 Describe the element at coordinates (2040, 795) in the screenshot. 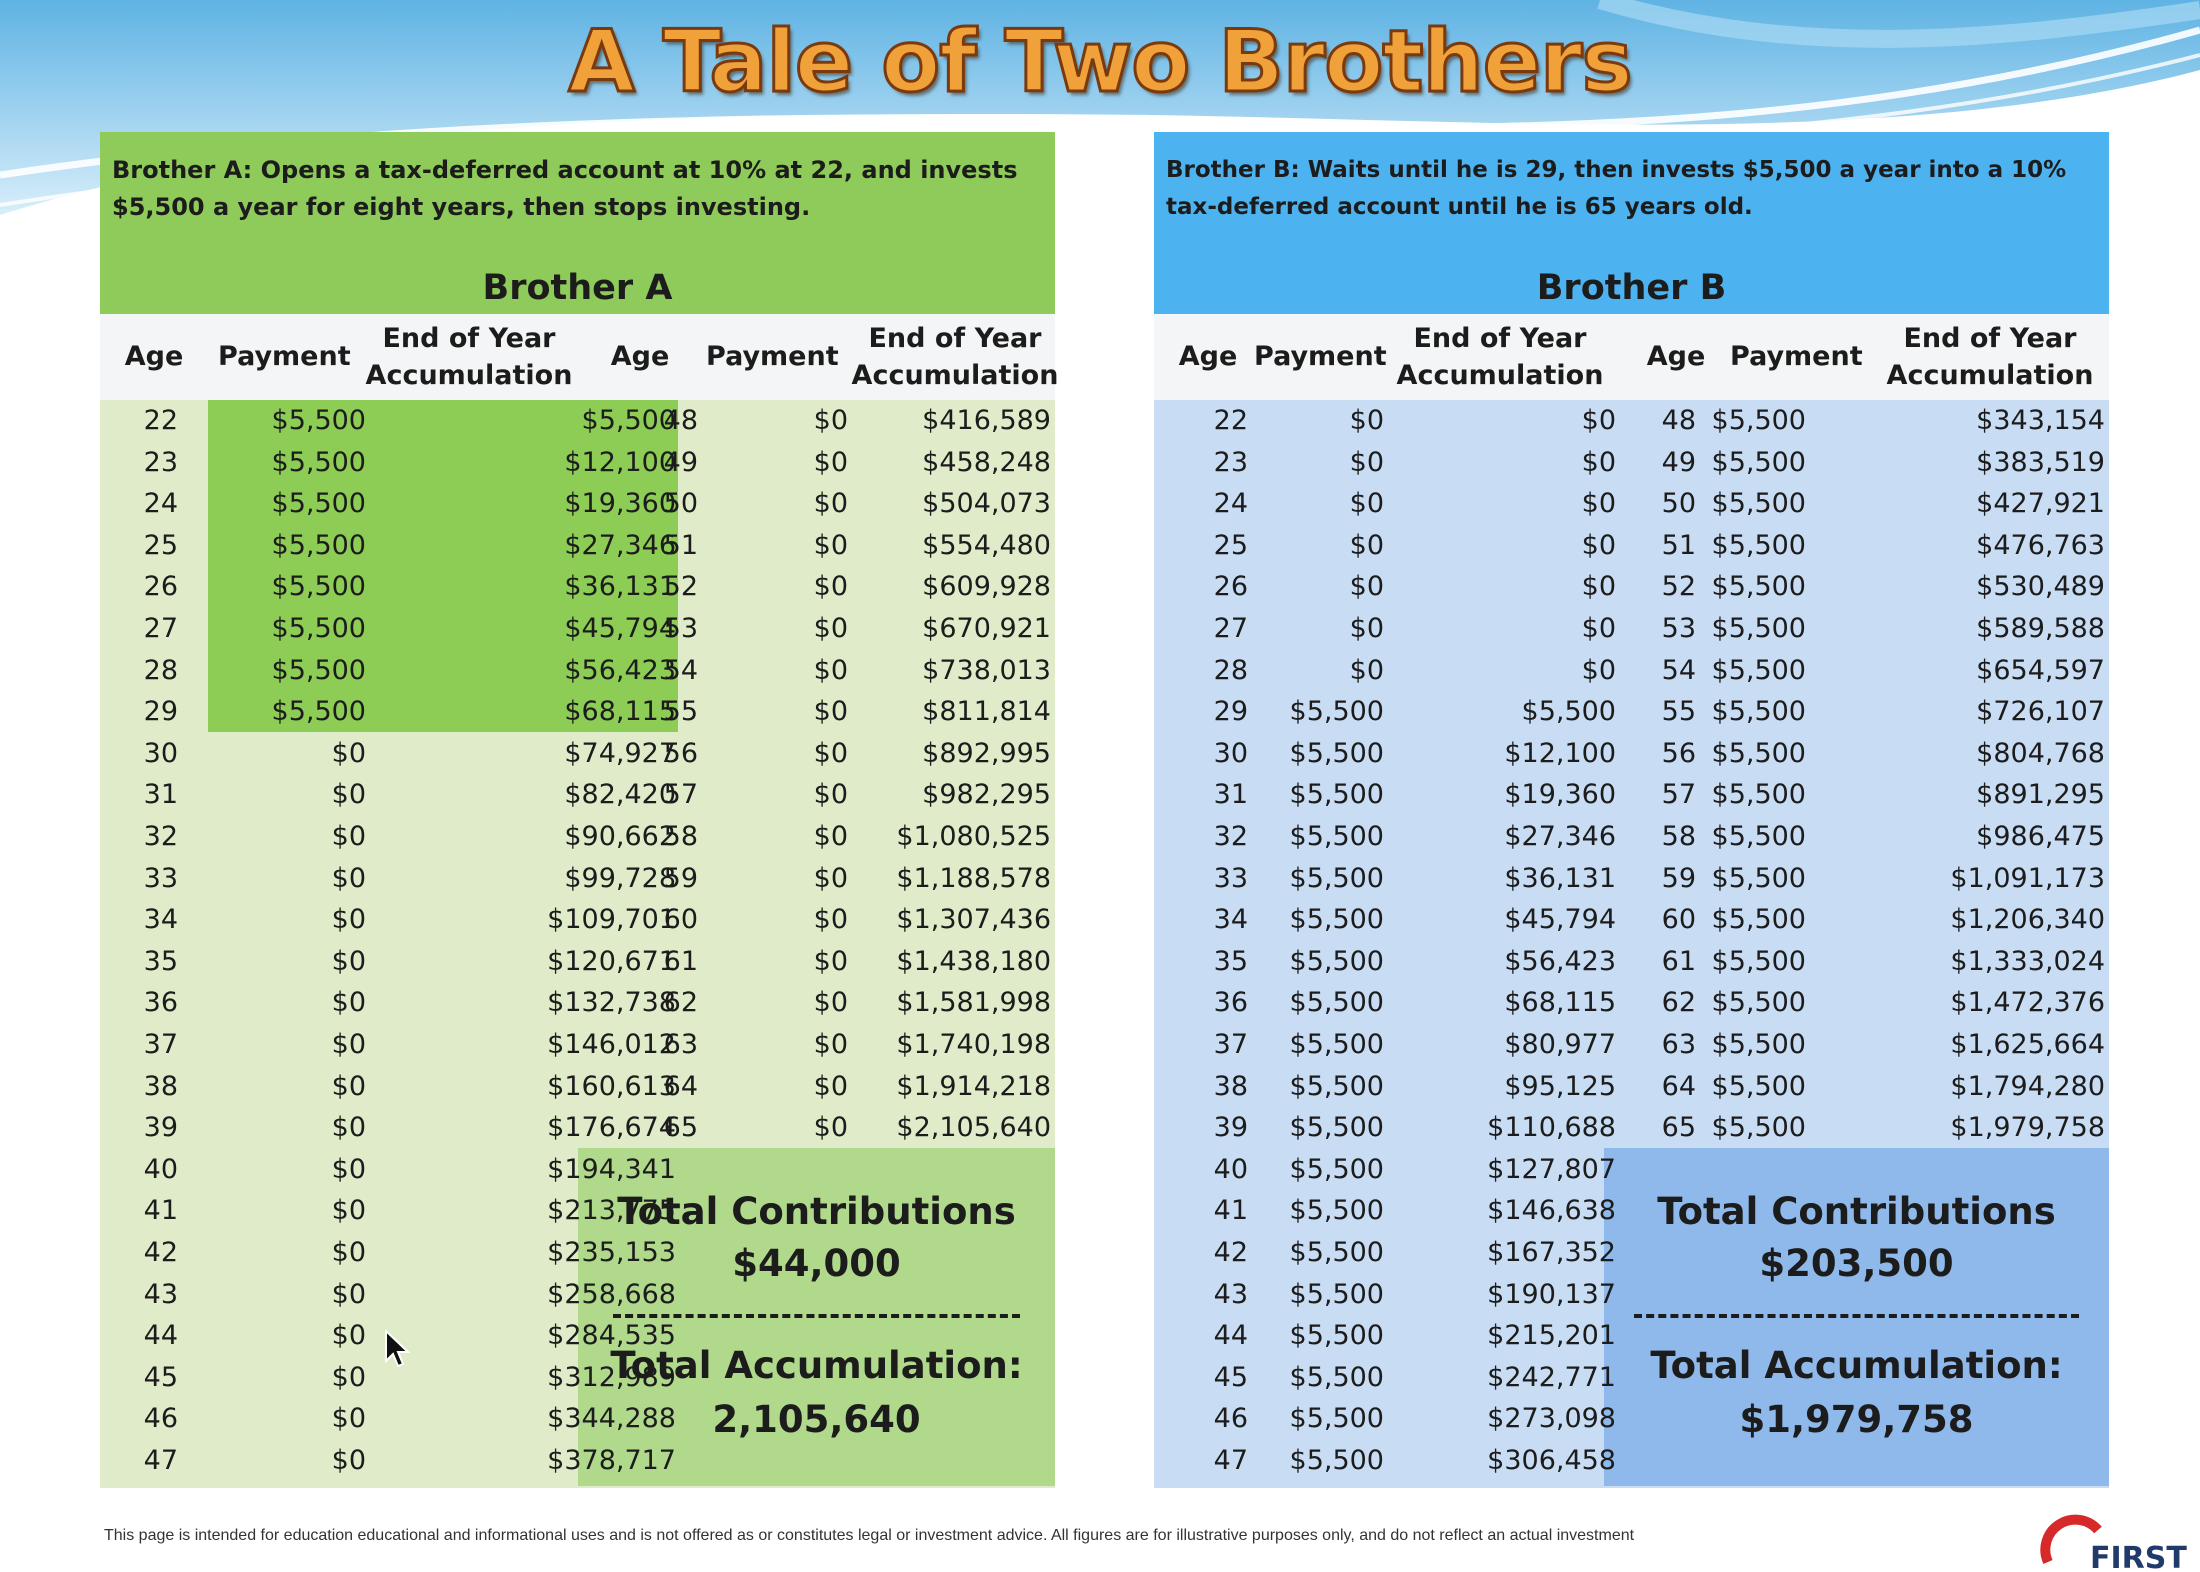

I see `accumulation-cell: $891,295` at that location.